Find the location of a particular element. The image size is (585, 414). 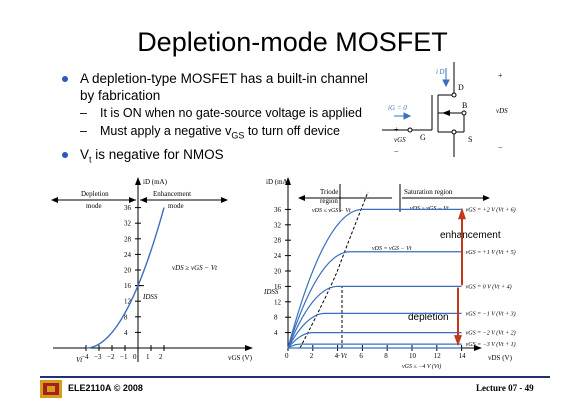

cutoff-label: vGS ≤ −4 V (Vt) is located at coordinates (421, 366).